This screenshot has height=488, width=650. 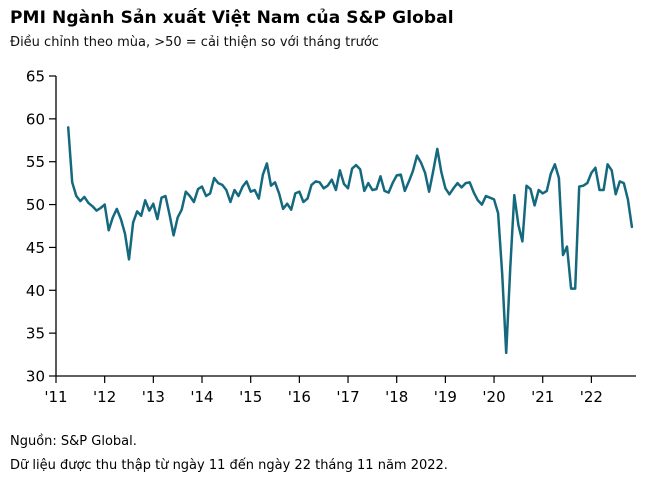 What do you see at coordinates (35, 205) in the screenshot?
I see `svg-text: 50` at bounding box center [35, 205].